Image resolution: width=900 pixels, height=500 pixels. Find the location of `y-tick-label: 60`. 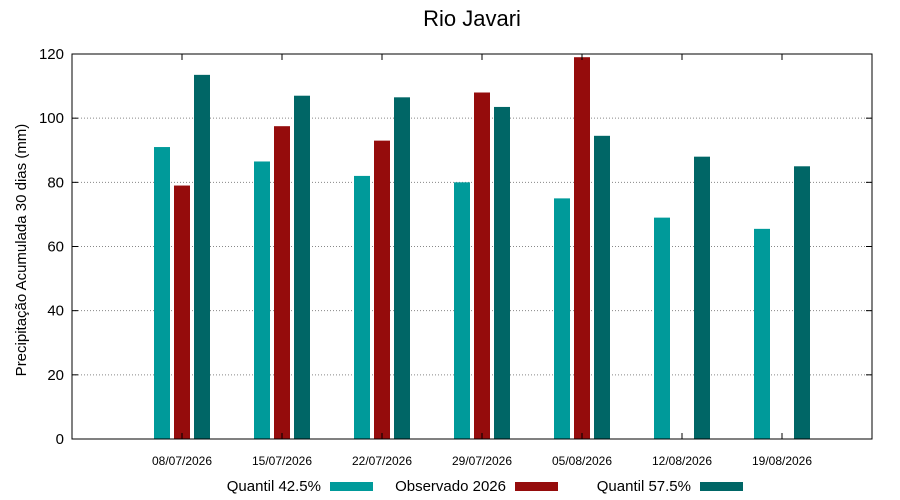

y-tick-label: 60 is located at coordinates (55, 247).